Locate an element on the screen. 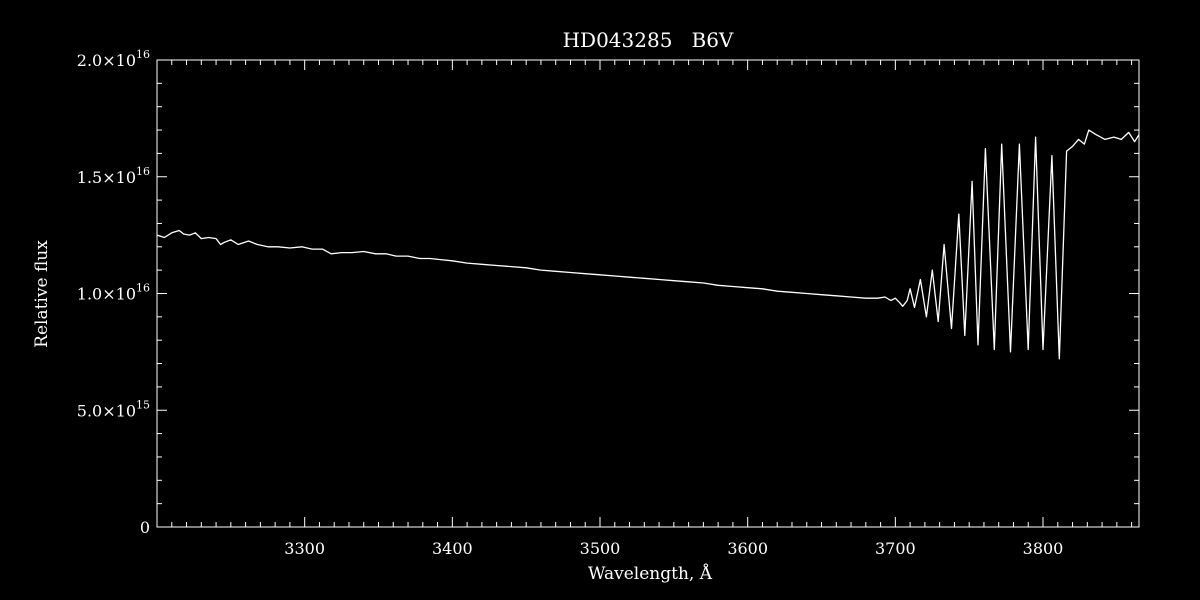 The height and width of the screenshot is (600, 1200). chart-title: HD043285 B6V is located at coordinates (648, 40).